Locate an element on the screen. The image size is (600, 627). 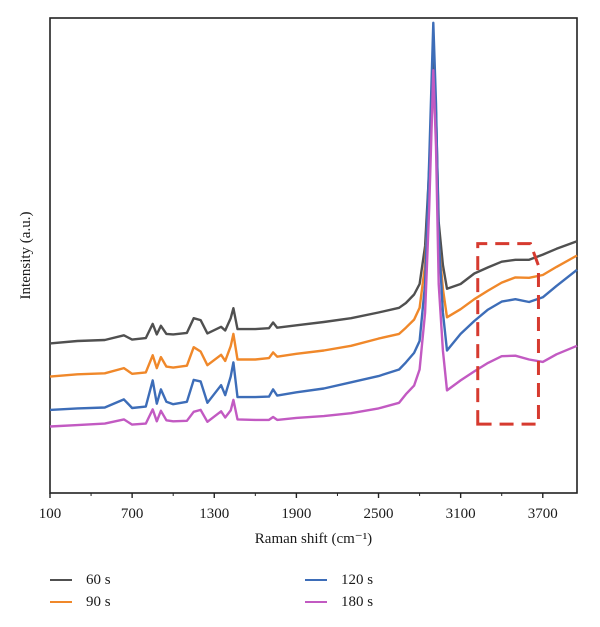
legend-item-1: 60 s is located at coordinates (80, 580).